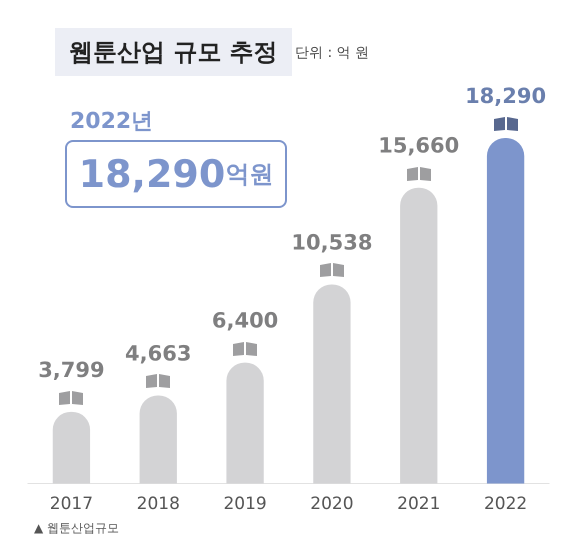 The image size is (577, 546). What do you see at coordinates (332, 504) in the screenshot?
I see `x-tick-label: 2020` at bounding box center [332, 504].